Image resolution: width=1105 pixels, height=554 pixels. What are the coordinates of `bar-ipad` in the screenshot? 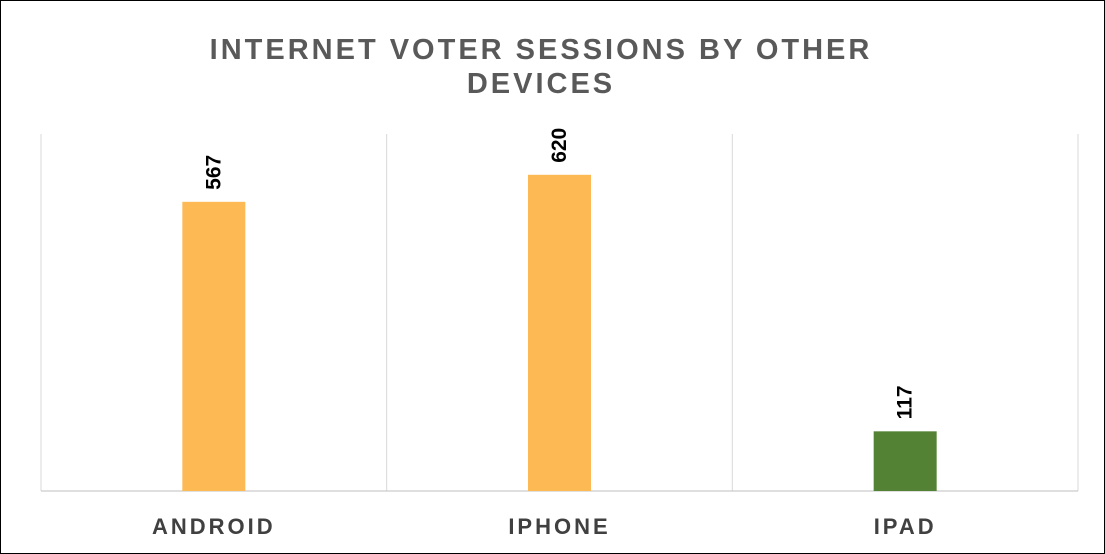 It's located at (905, 461).